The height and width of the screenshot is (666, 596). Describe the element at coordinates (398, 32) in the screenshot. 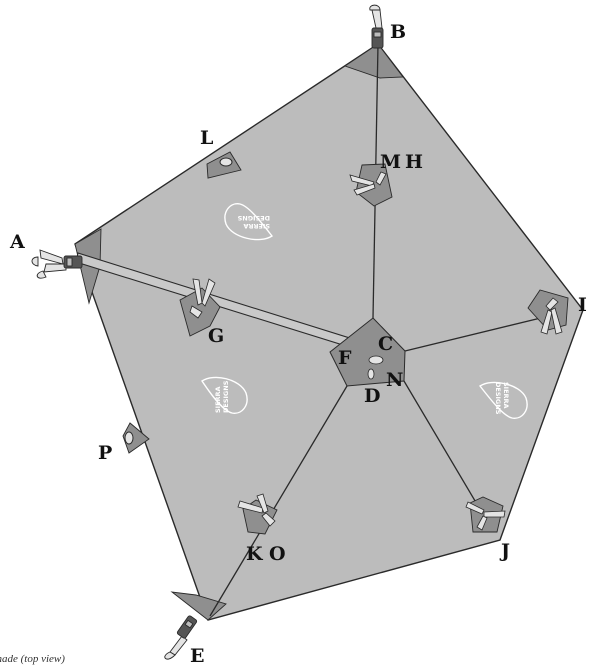

I see `label-b: B` at that location.